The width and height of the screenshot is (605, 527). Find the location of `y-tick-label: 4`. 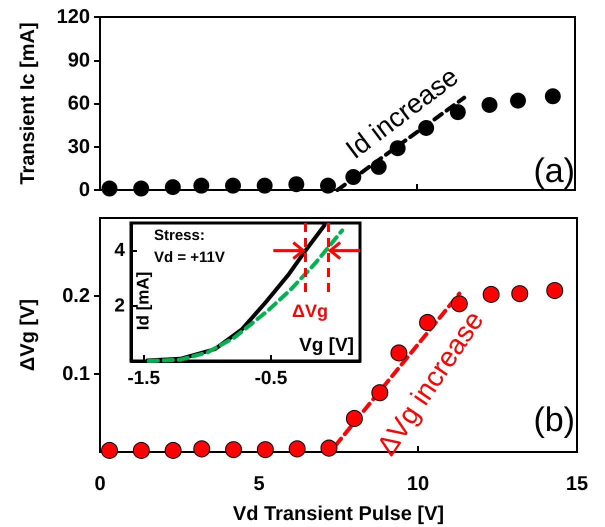

y-tick-label: 4 is located at coordinates (120, 251).